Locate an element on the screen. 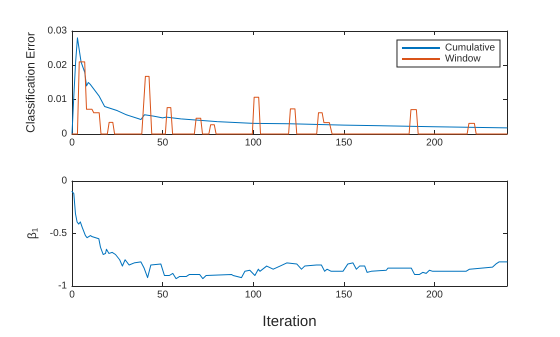  y-tick-label: 0.03 is located at coordinates (58, 31).